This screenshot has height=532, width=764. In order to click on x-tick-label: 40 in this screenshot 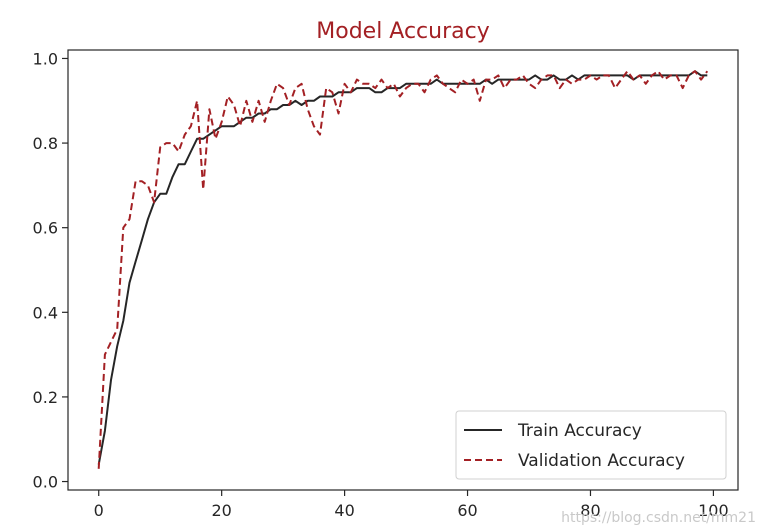, I will do `click(344, 510)`.